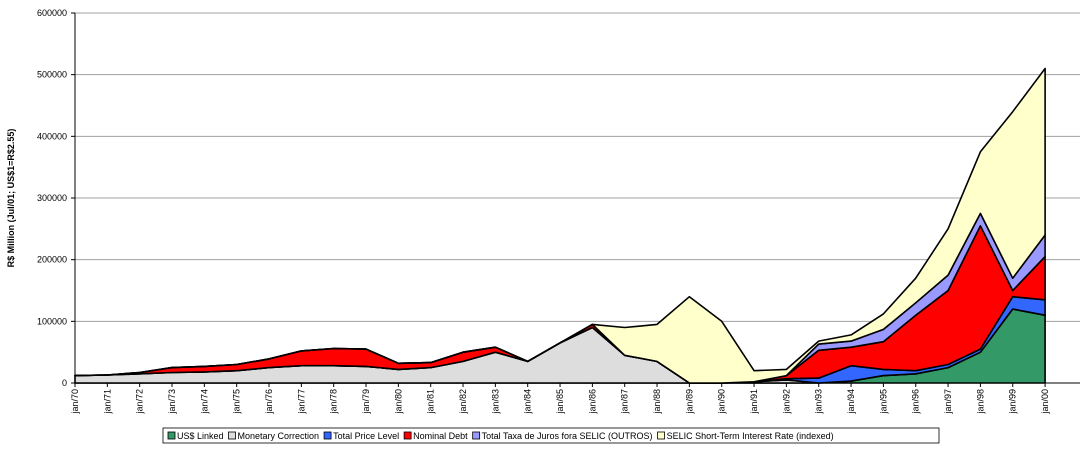  What do you see at coordinates (722, 402) in the screenshot?
I see `x-tick-label: jan/90` at bounding box center [722, 402].